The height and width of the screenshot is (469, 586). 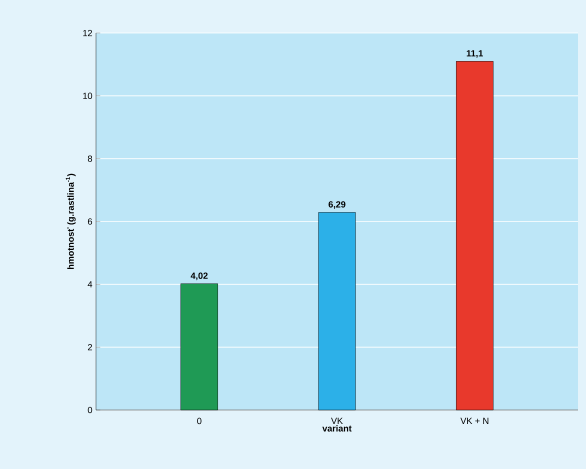 What do you see at coordinates (87, 33) in the screenshot?
I see `y-tick-label: 12` at bounding box center [87, 33].